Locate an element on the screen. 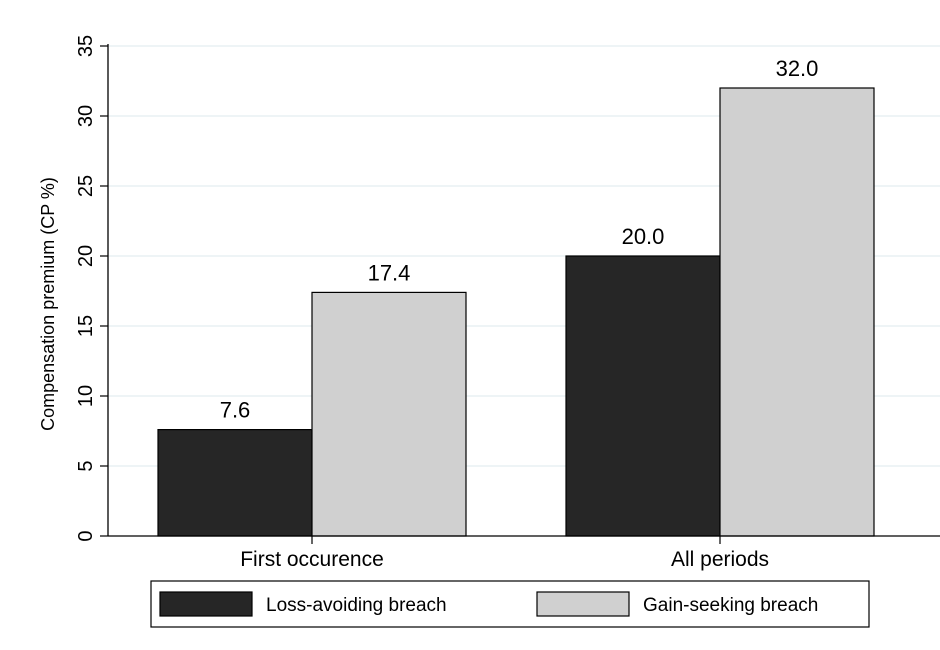 The width and height of the screenshot is (940, 650). legend-box is located at coordinates (510, 604).